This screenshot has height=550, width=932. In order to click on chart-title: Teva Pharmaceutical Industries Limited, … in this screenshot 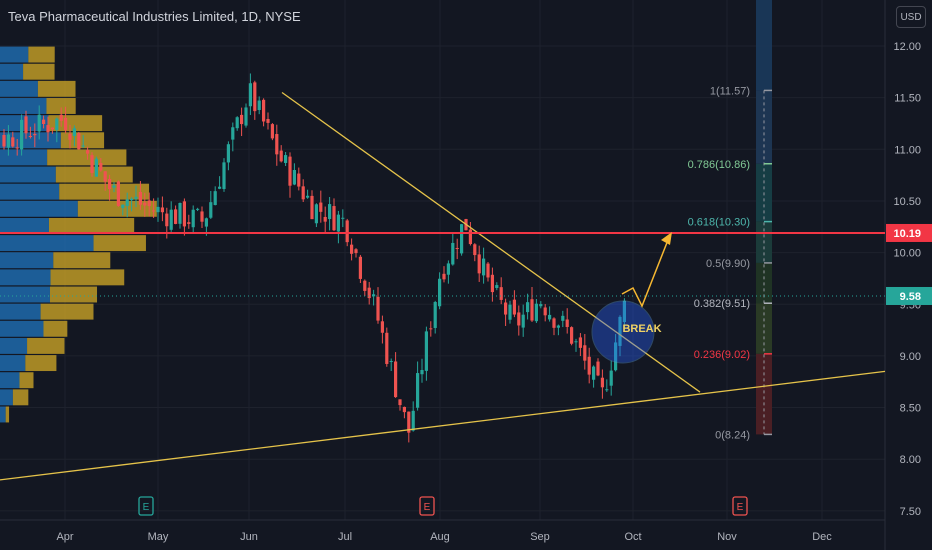, I will do `click(154, 16)`.